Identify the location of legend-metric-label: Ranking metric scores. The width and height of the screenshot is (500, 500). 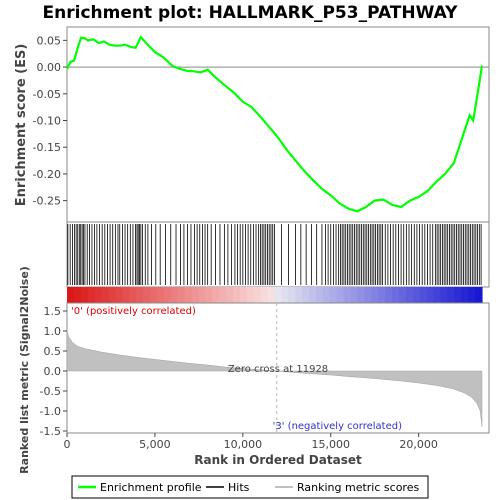
(358, 487).